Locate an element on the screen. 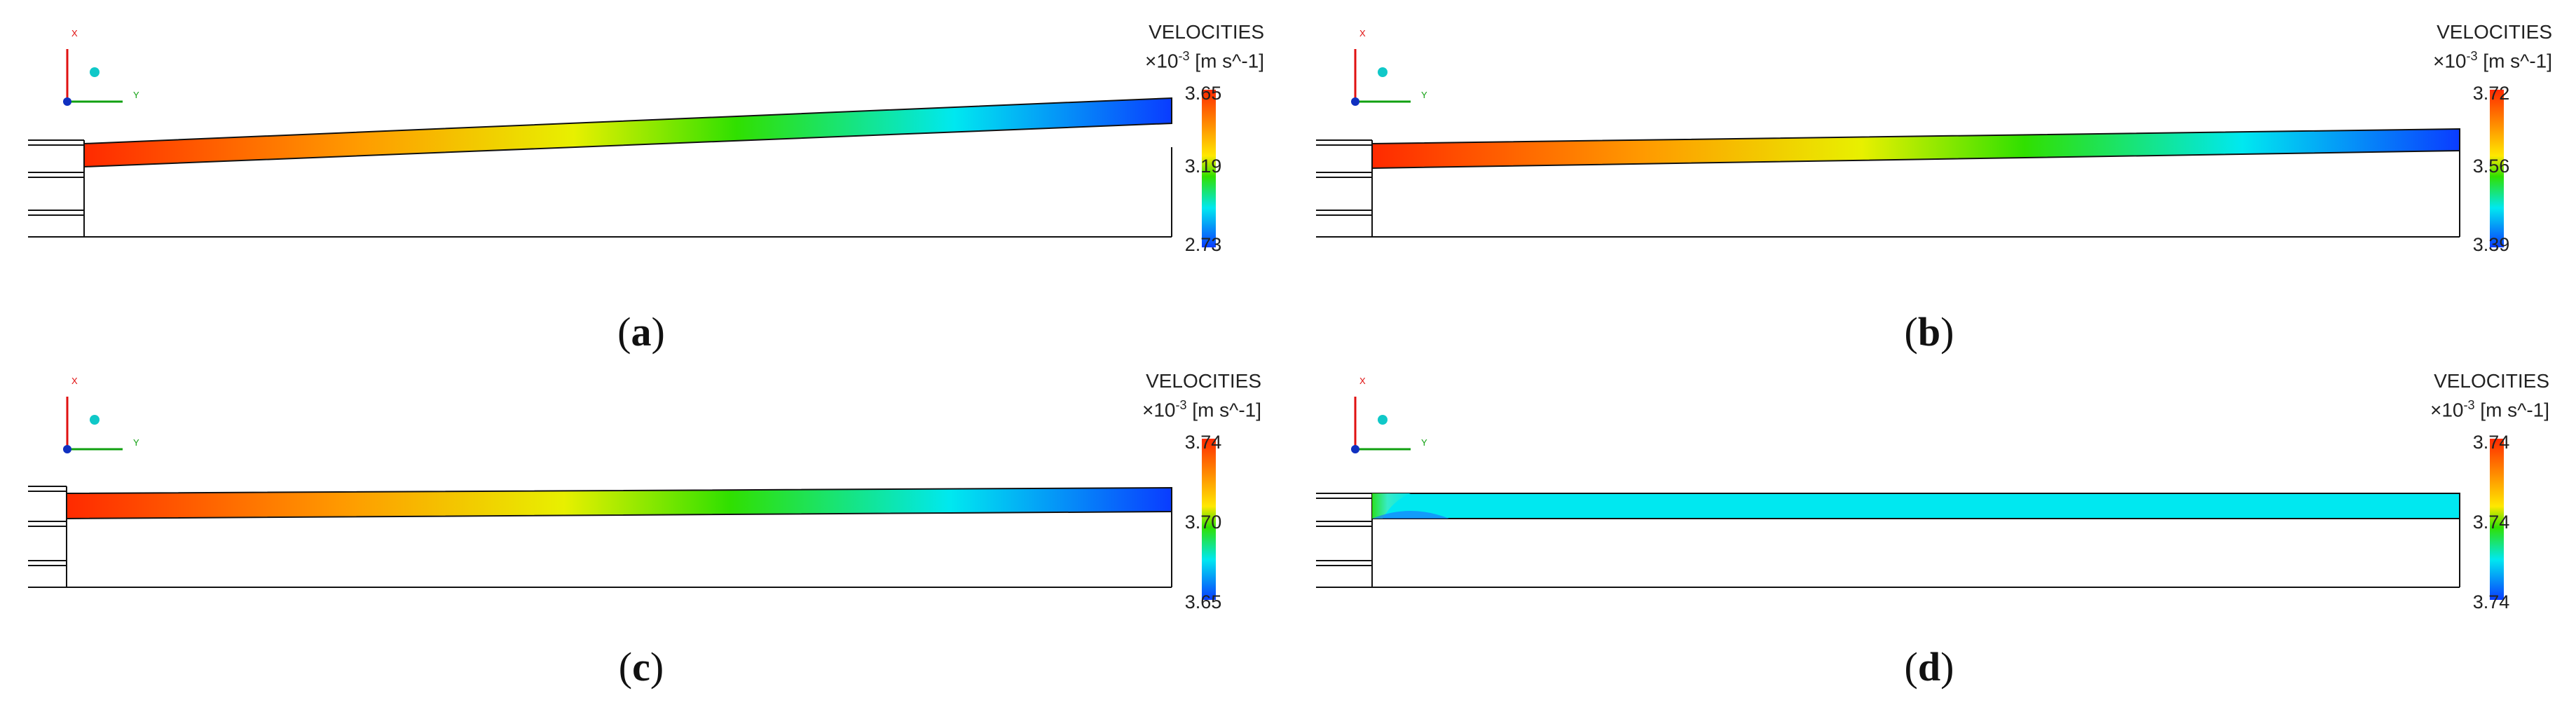  legend-min: 3.74 is located at coordinates (2491, 601).